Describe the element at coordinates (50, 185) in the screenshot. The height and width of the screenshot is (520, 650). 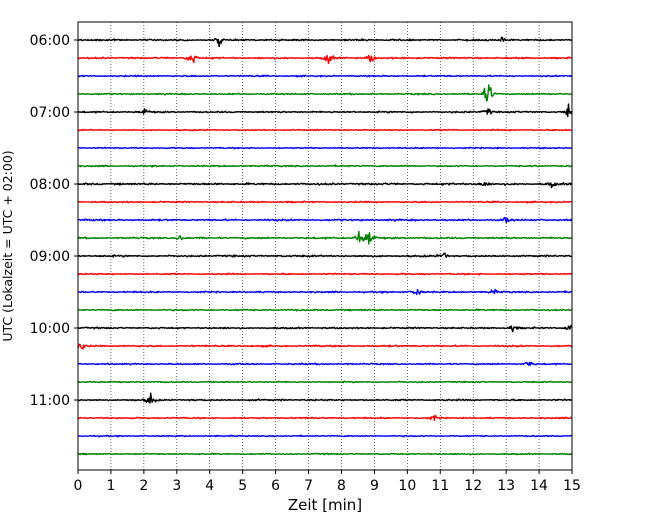
I see `y-tick-label: 08:00` at that location.